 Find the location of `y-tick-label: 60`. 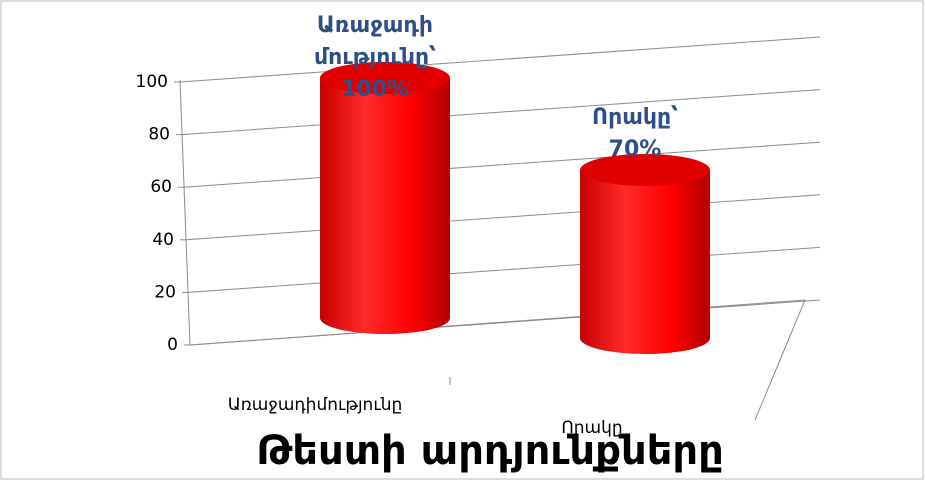

y-tick-label: 60 is located at coordinates (161, 187).